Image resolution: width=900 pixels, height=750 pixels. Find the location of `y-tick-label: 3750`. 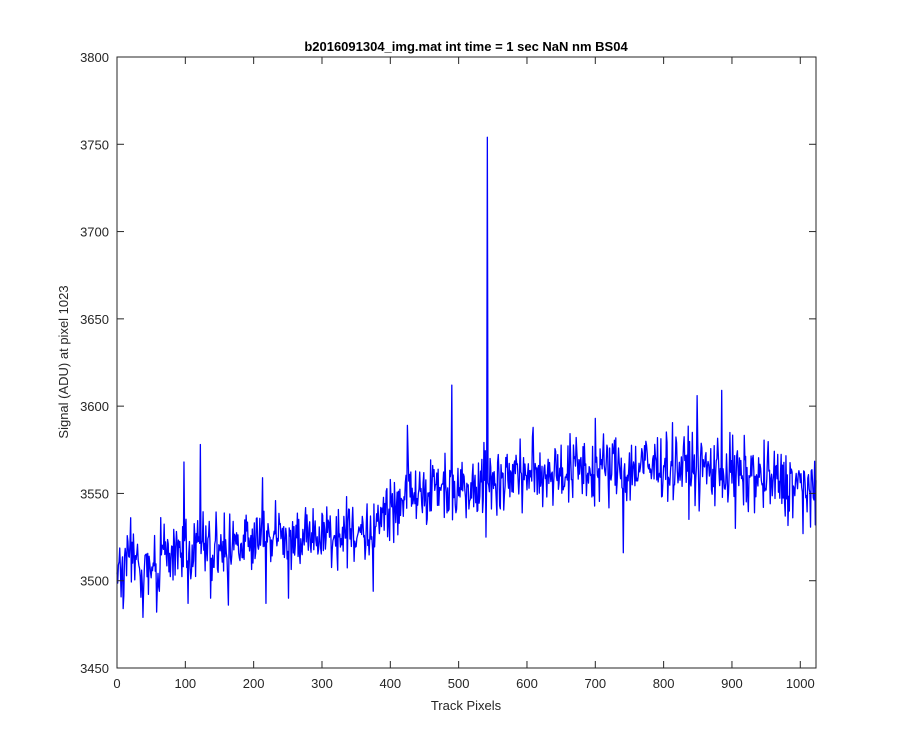

y-tick-label: 3750 is located at coordinates (94, 144).